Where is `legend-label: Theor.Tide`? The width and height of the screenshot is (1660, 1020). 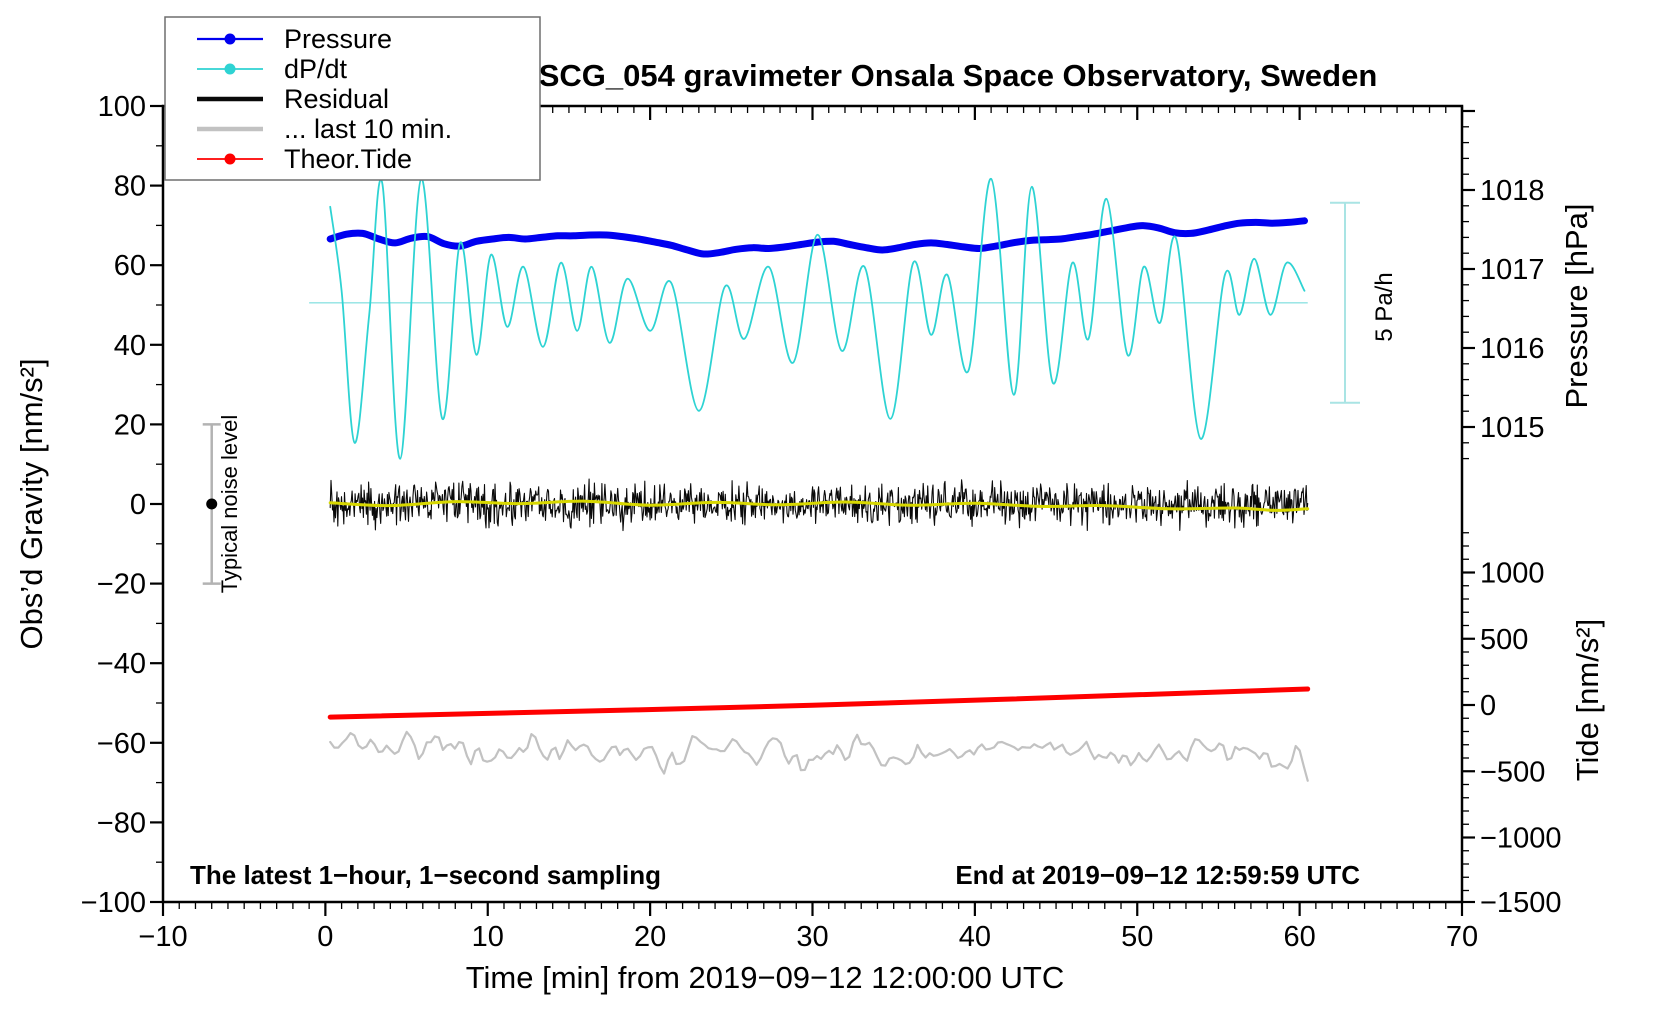
legend-label: Theor.Tide is located at coordinates (348, 159).